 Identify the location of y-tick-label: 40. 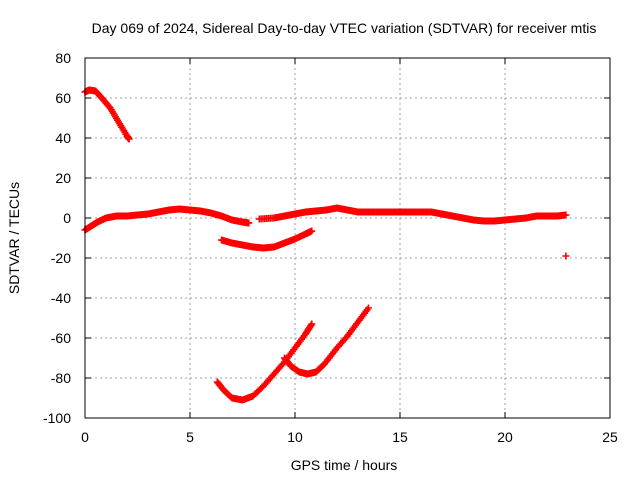
(63, 138).